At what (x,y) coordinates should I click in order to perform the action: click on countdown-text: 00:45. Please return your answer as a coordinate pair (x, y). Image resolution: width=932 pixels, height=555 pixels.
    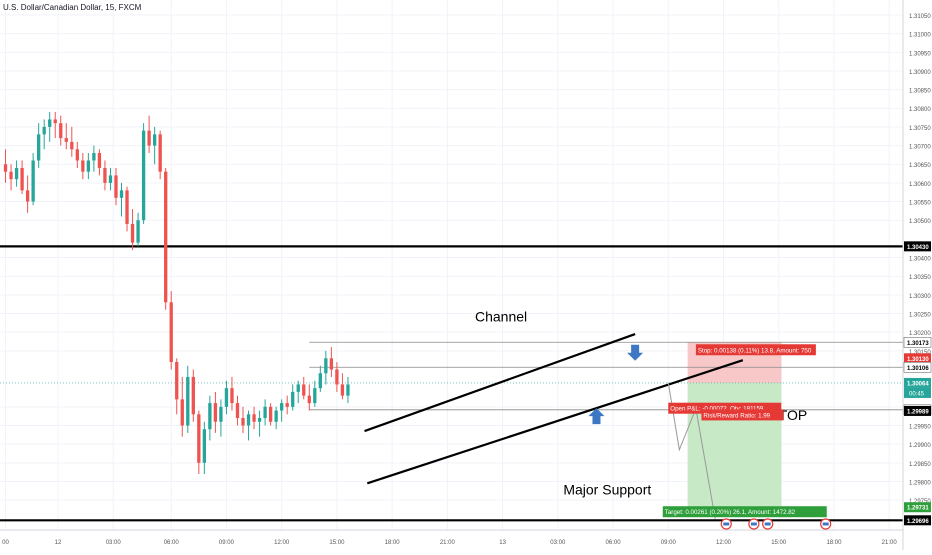
    Looking at the image, I should click on (917, 394).